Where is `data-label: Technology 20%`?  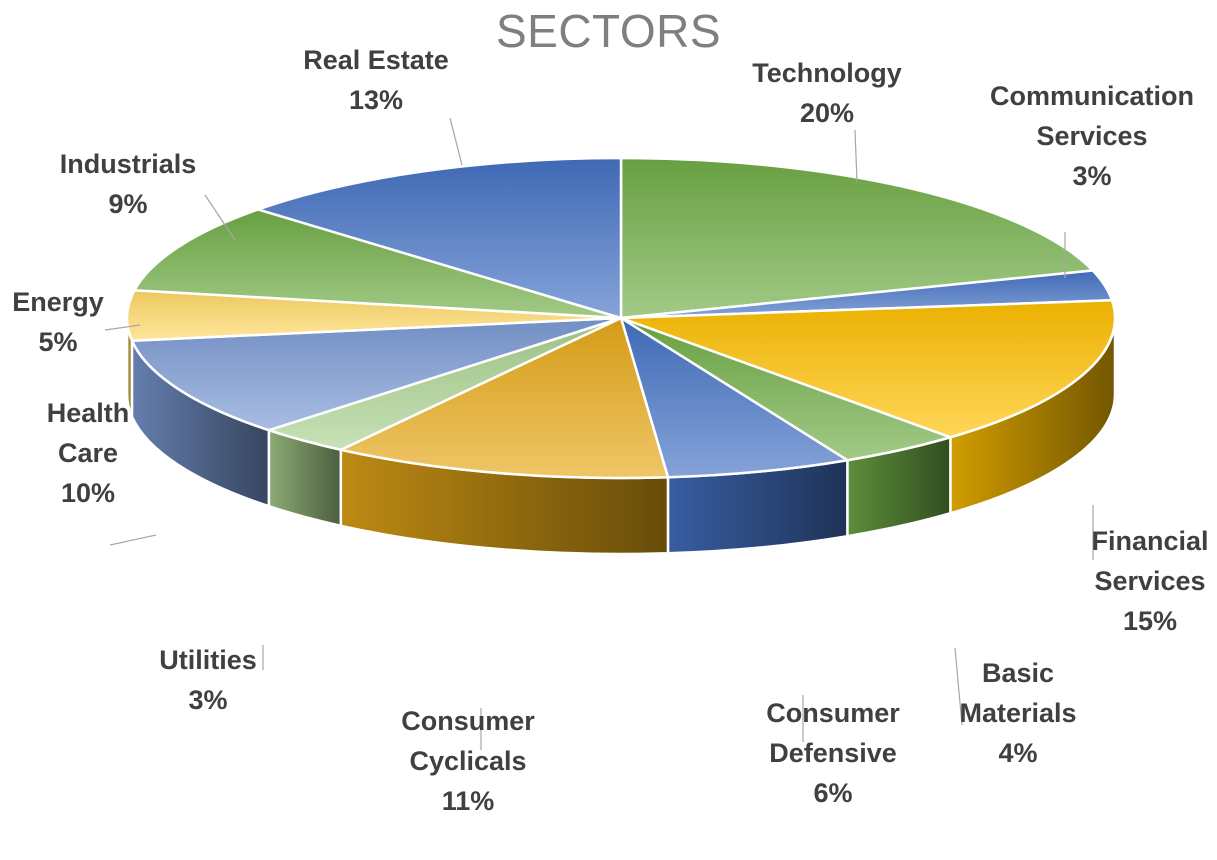 data-label: Technology 20% is located at coordinates (827, 93).